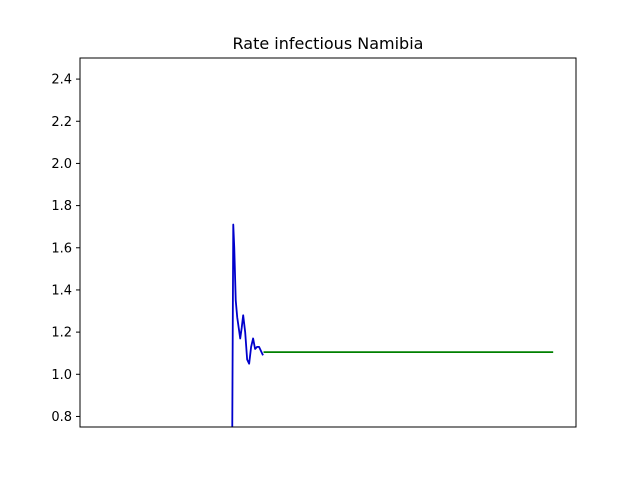 Image resolution: width=640 pixels, height=480 pixels. I want to click on y-tick-label: 1.8, so click(61, 206).